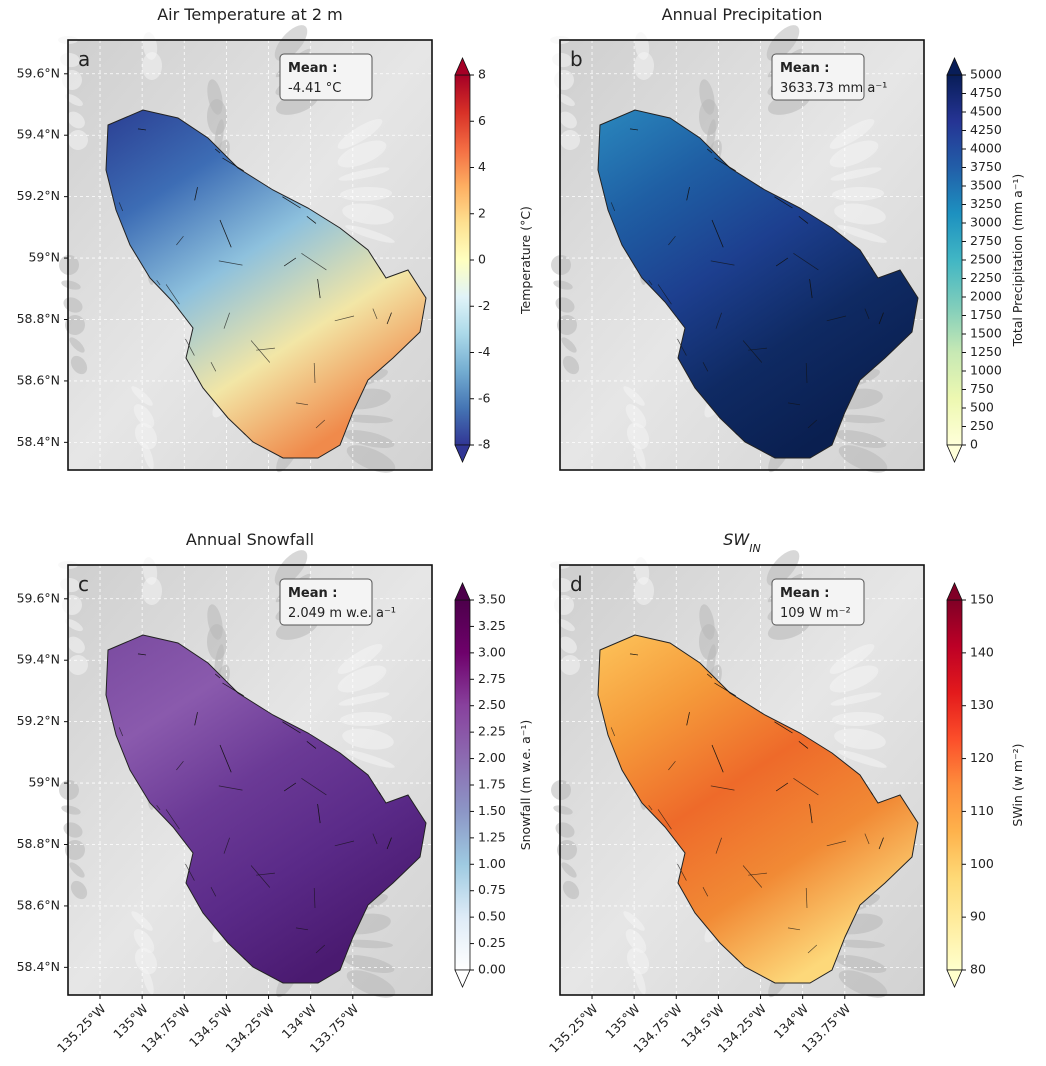 Image resolution: width=1046 pixels, height=1066 pixels. I want to click on colorbar-tick-label: 1.50, so click(492, 810).